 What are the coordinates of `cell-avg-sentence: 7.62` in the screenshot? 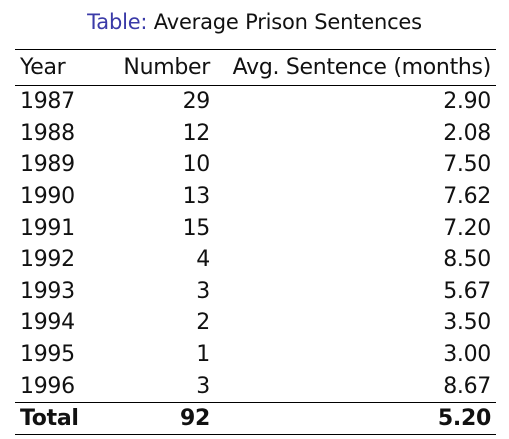 It's located at (467, 197).